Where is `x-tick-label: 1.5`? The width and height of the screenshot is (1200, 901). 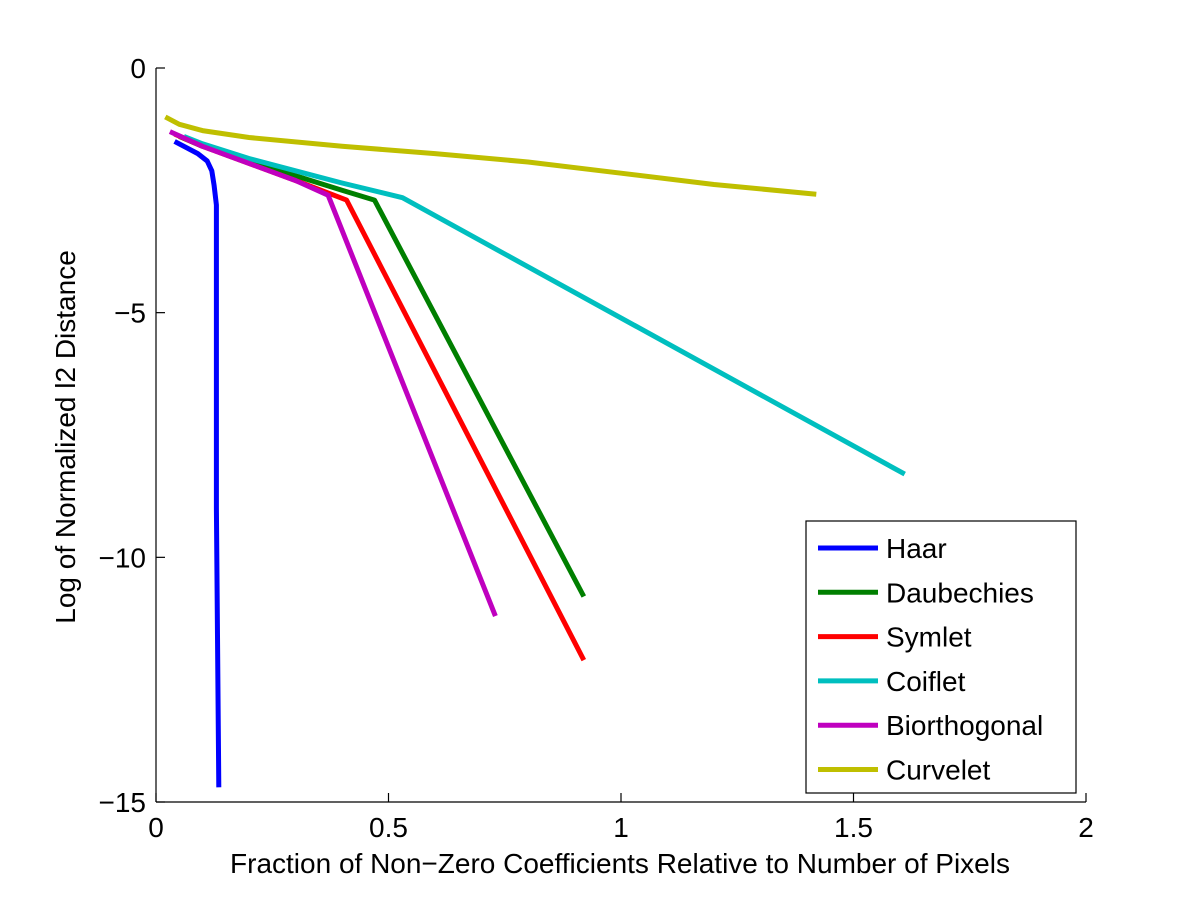
x-tick-label: 1.5 is located at coordinates (853, 827).